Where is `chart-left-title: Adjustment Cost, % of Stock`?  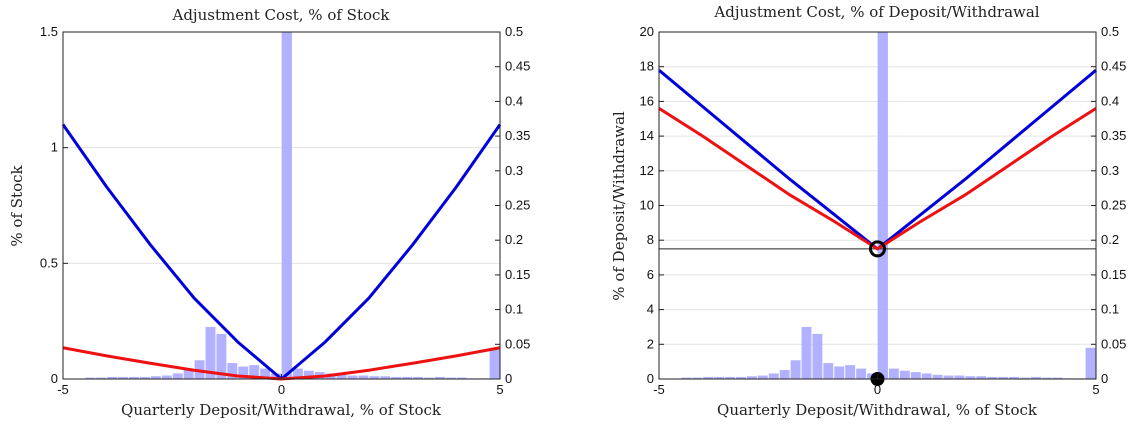 chart-left-title: Adjustment Cost, % of Stock is located at coordinates (281, 15).